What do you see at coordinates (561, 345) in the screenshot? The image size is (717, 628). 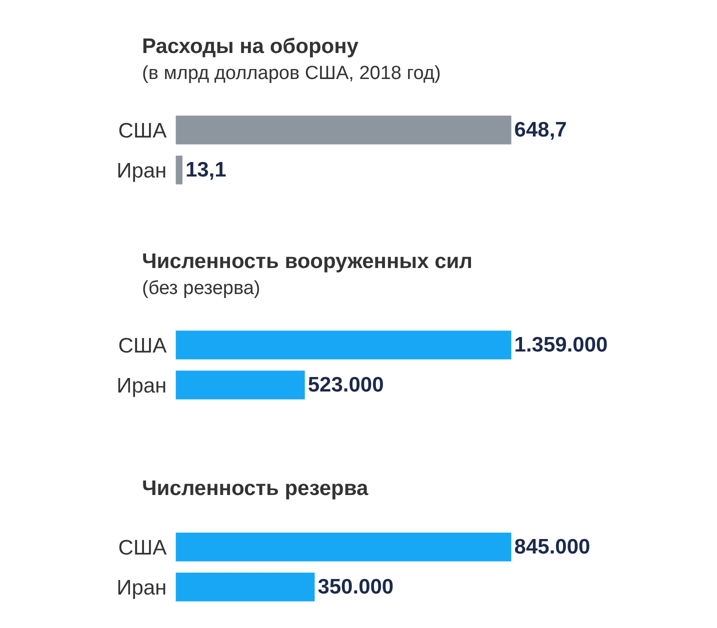 I see `data-label: 1.359.000` at bounding box center [561, 345].